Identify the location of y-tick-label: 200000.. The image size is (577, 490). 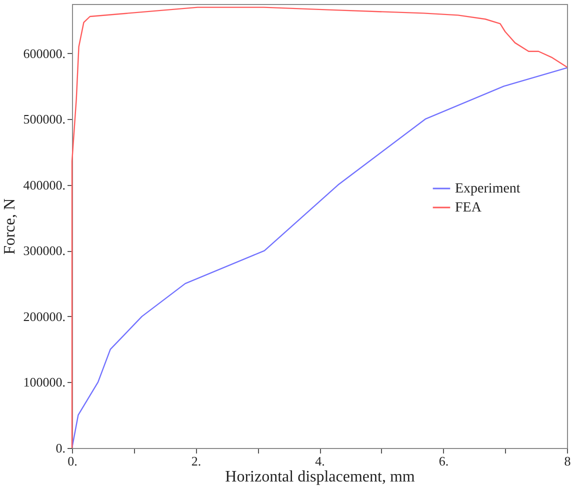
(44, 316).